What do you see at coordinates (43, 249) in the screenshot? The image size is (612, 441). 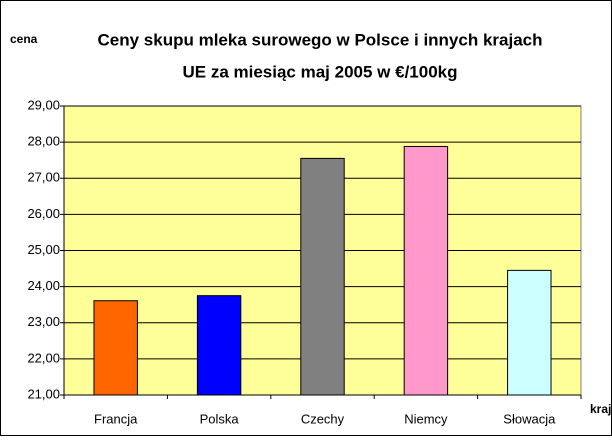 I see `y-tick-label: 25,00` at bounding box center [43, 249].